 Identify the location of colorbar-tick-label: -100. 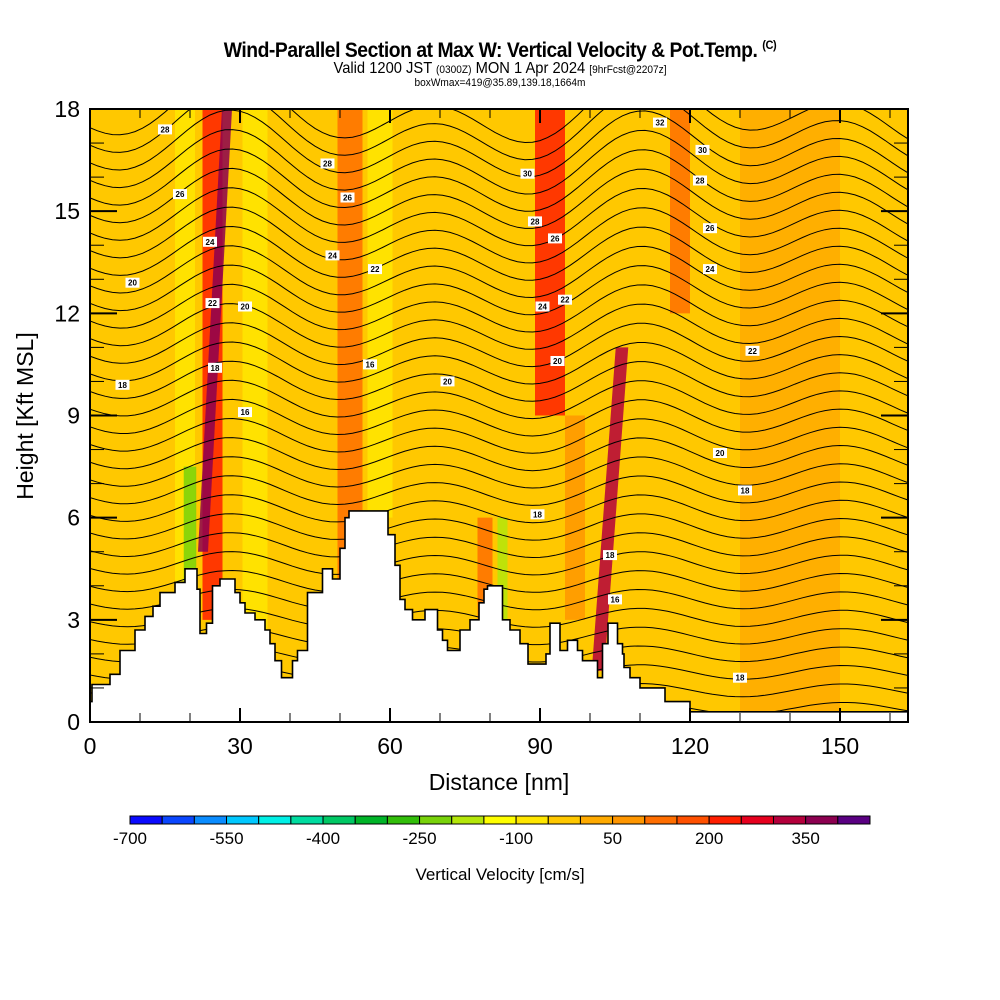
(516, 838).